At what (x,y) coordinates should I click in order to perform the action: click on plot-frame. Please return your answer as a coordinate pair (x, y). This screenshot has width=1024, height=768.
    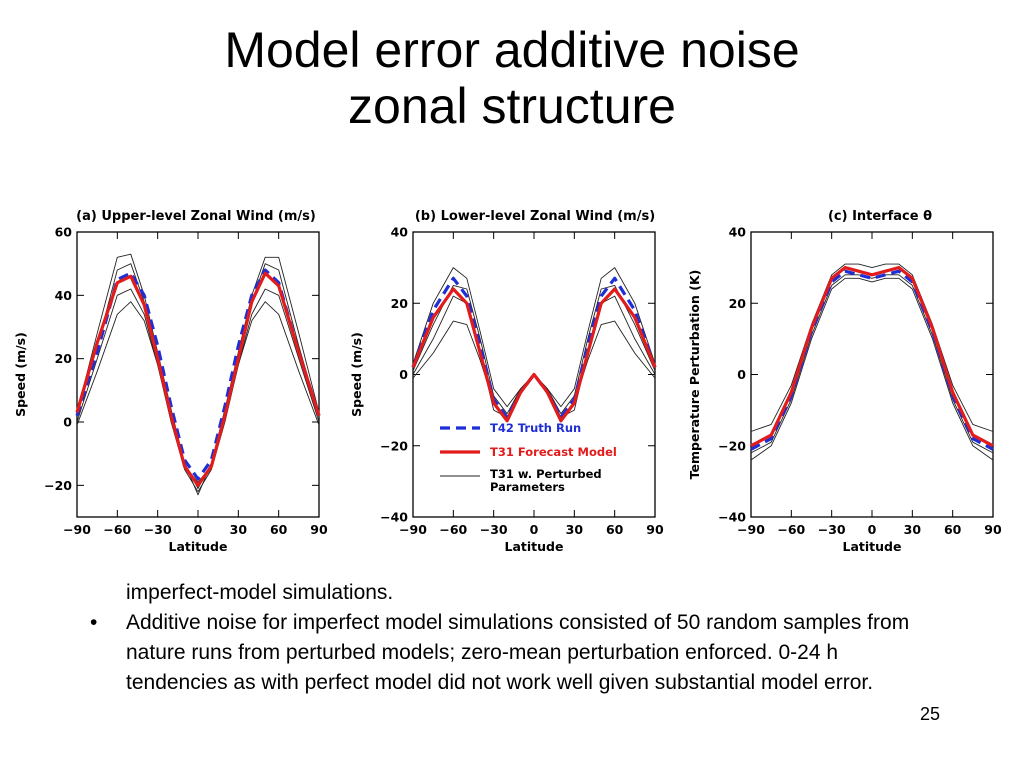
    Looking at the image, I should click on (198, 374).